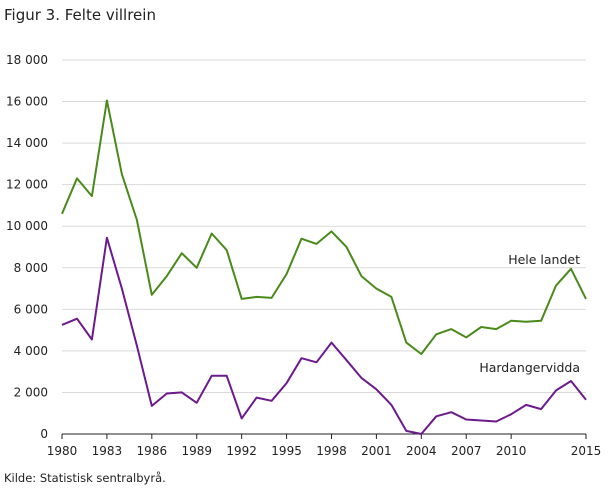 The height and width of the screenshot is (489, 609). What do you see at coordinates (27, 60) in the screenshot?
I see `y-tick-label: 18 000` at bounding box center [27, 60].